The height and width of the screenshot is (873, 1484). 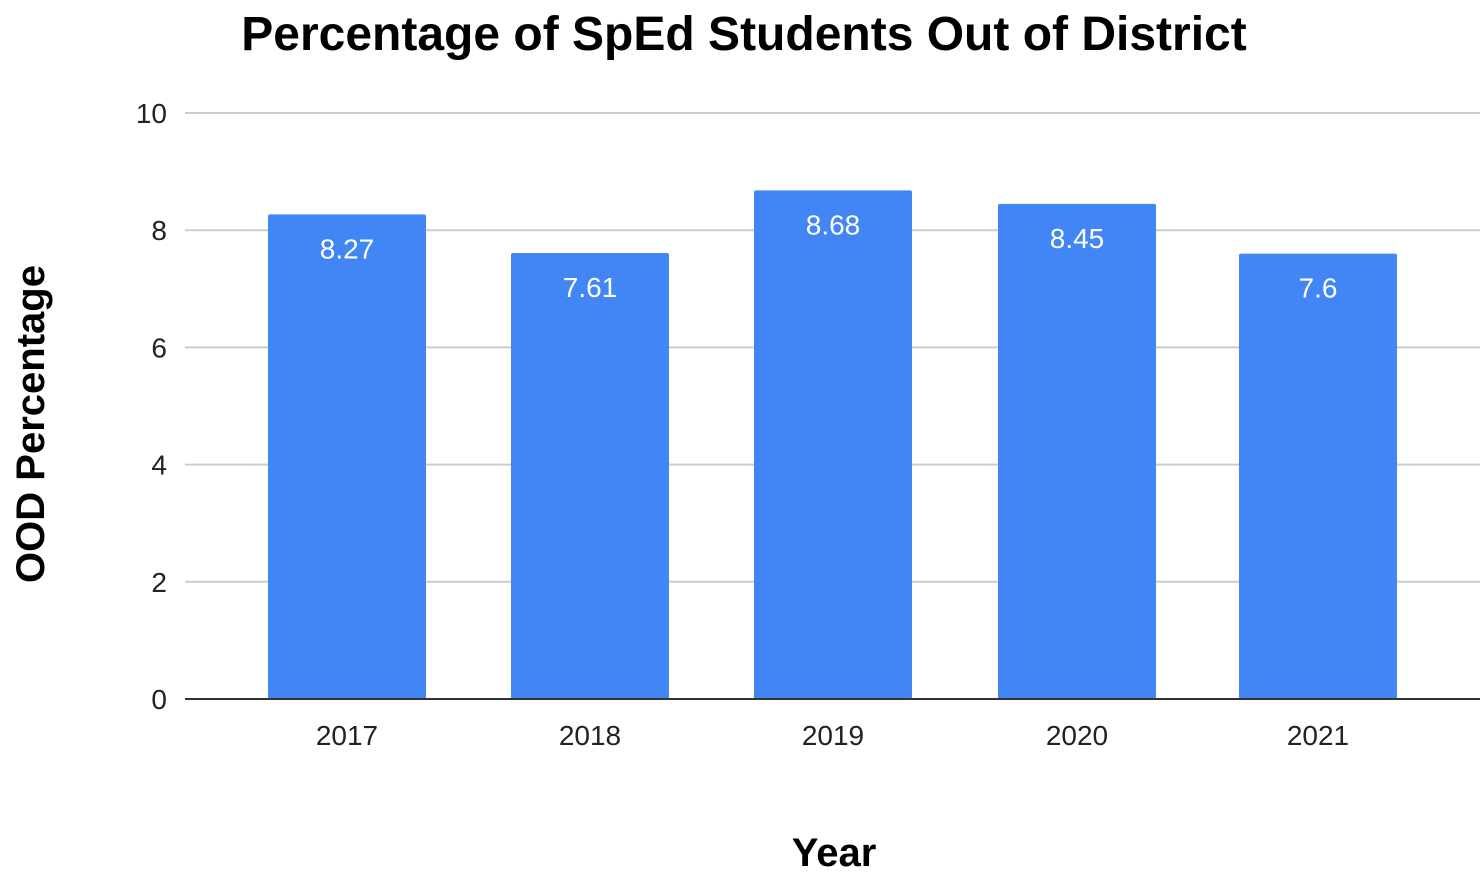 I want to click on bar-data-label: 7.6, so click(x=1318, y=288).